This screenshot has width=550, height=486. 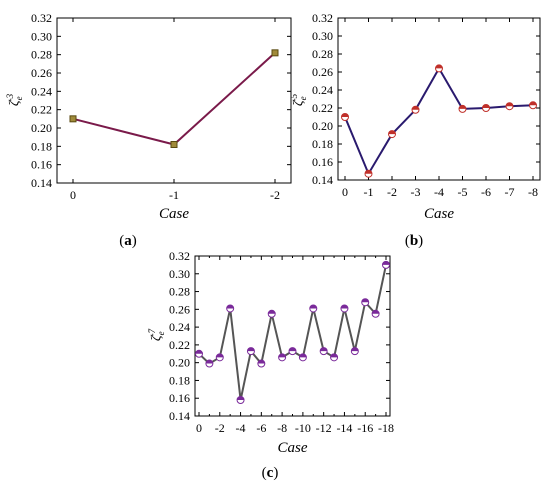 I want to click on x-tick-label: -7, so click(x=510, y=192).